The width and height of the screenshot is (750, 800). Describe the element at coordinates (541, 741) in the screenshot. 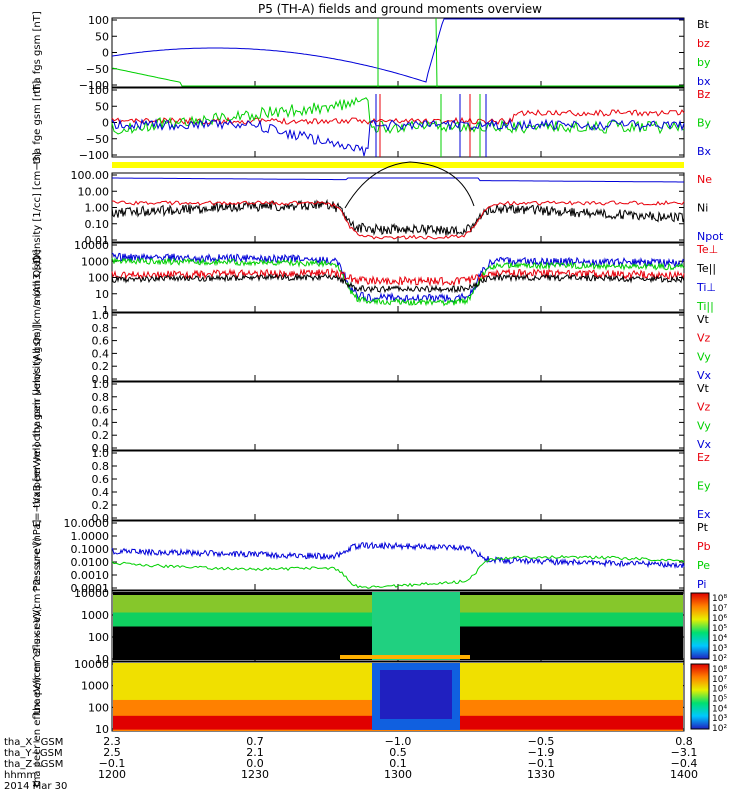

I see `x-row-value: −0.5` at that location.